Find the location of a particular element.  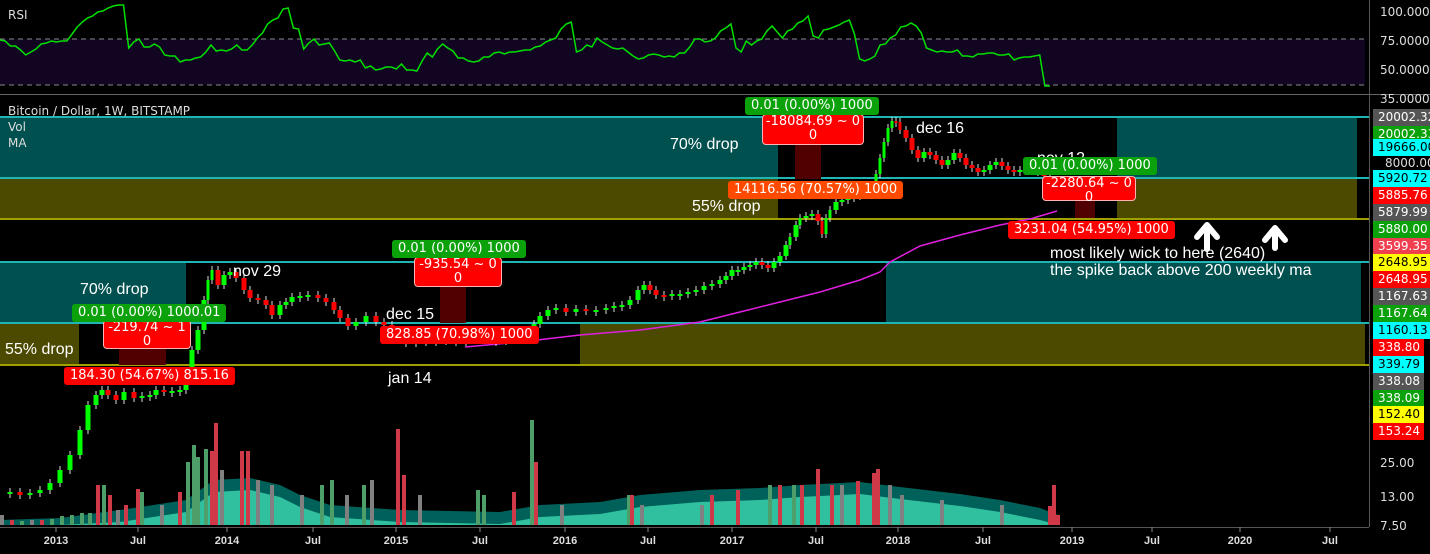

annotation-text: dec 16 is located at coordinates (940, 128).